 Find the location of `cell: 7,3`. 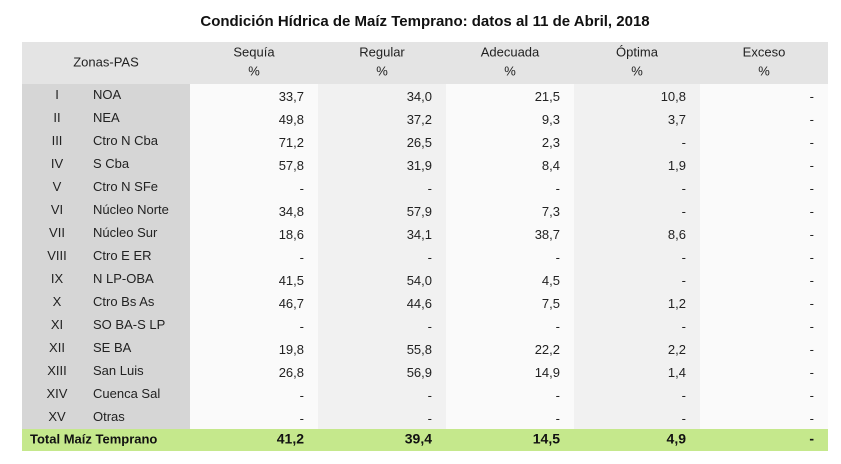

cell: 7,3 is located at coordinates (551, 211).